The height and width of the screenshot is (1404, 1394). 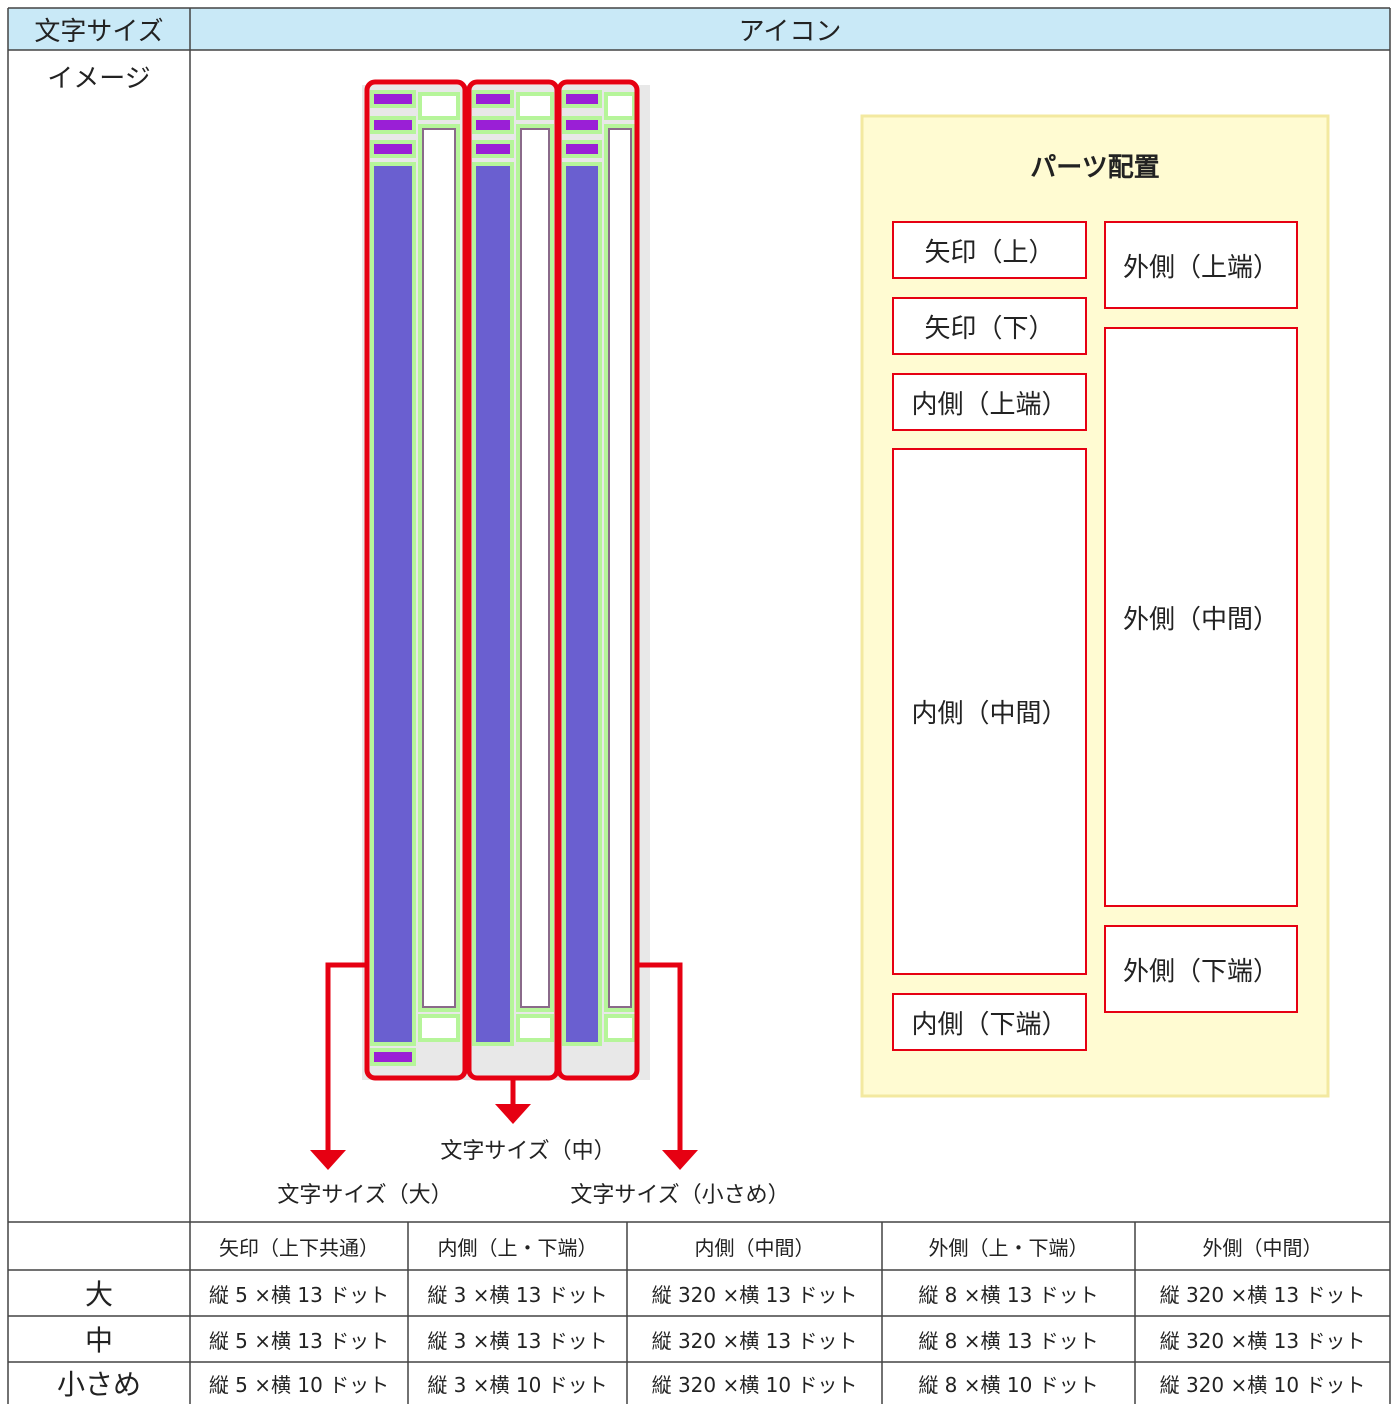 What do you see at coordinates (98, 1340) in the screenshot?
I see `row-label: 中` at bounding box center [98, 1340].